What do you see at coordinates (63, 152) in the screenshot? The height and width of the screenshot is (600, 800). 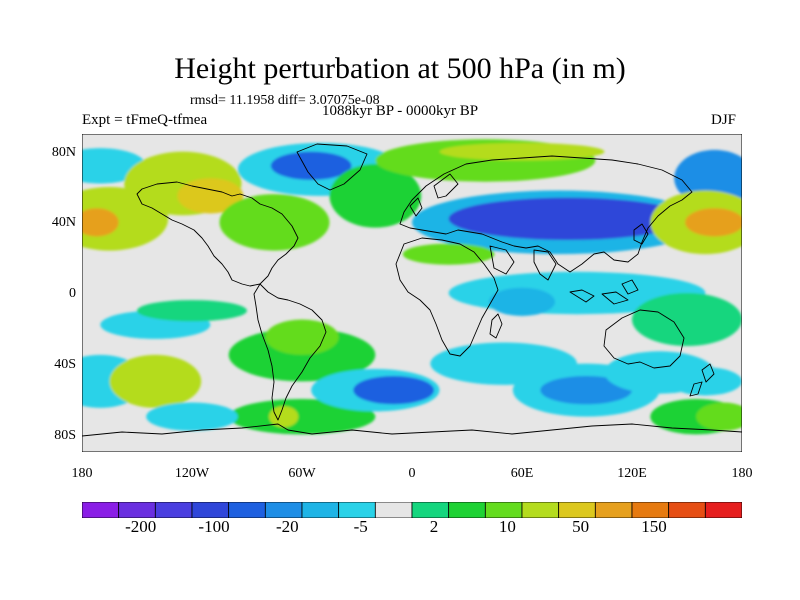 I see `lat-label-80n: 80N` at bounding box center [63, 152].